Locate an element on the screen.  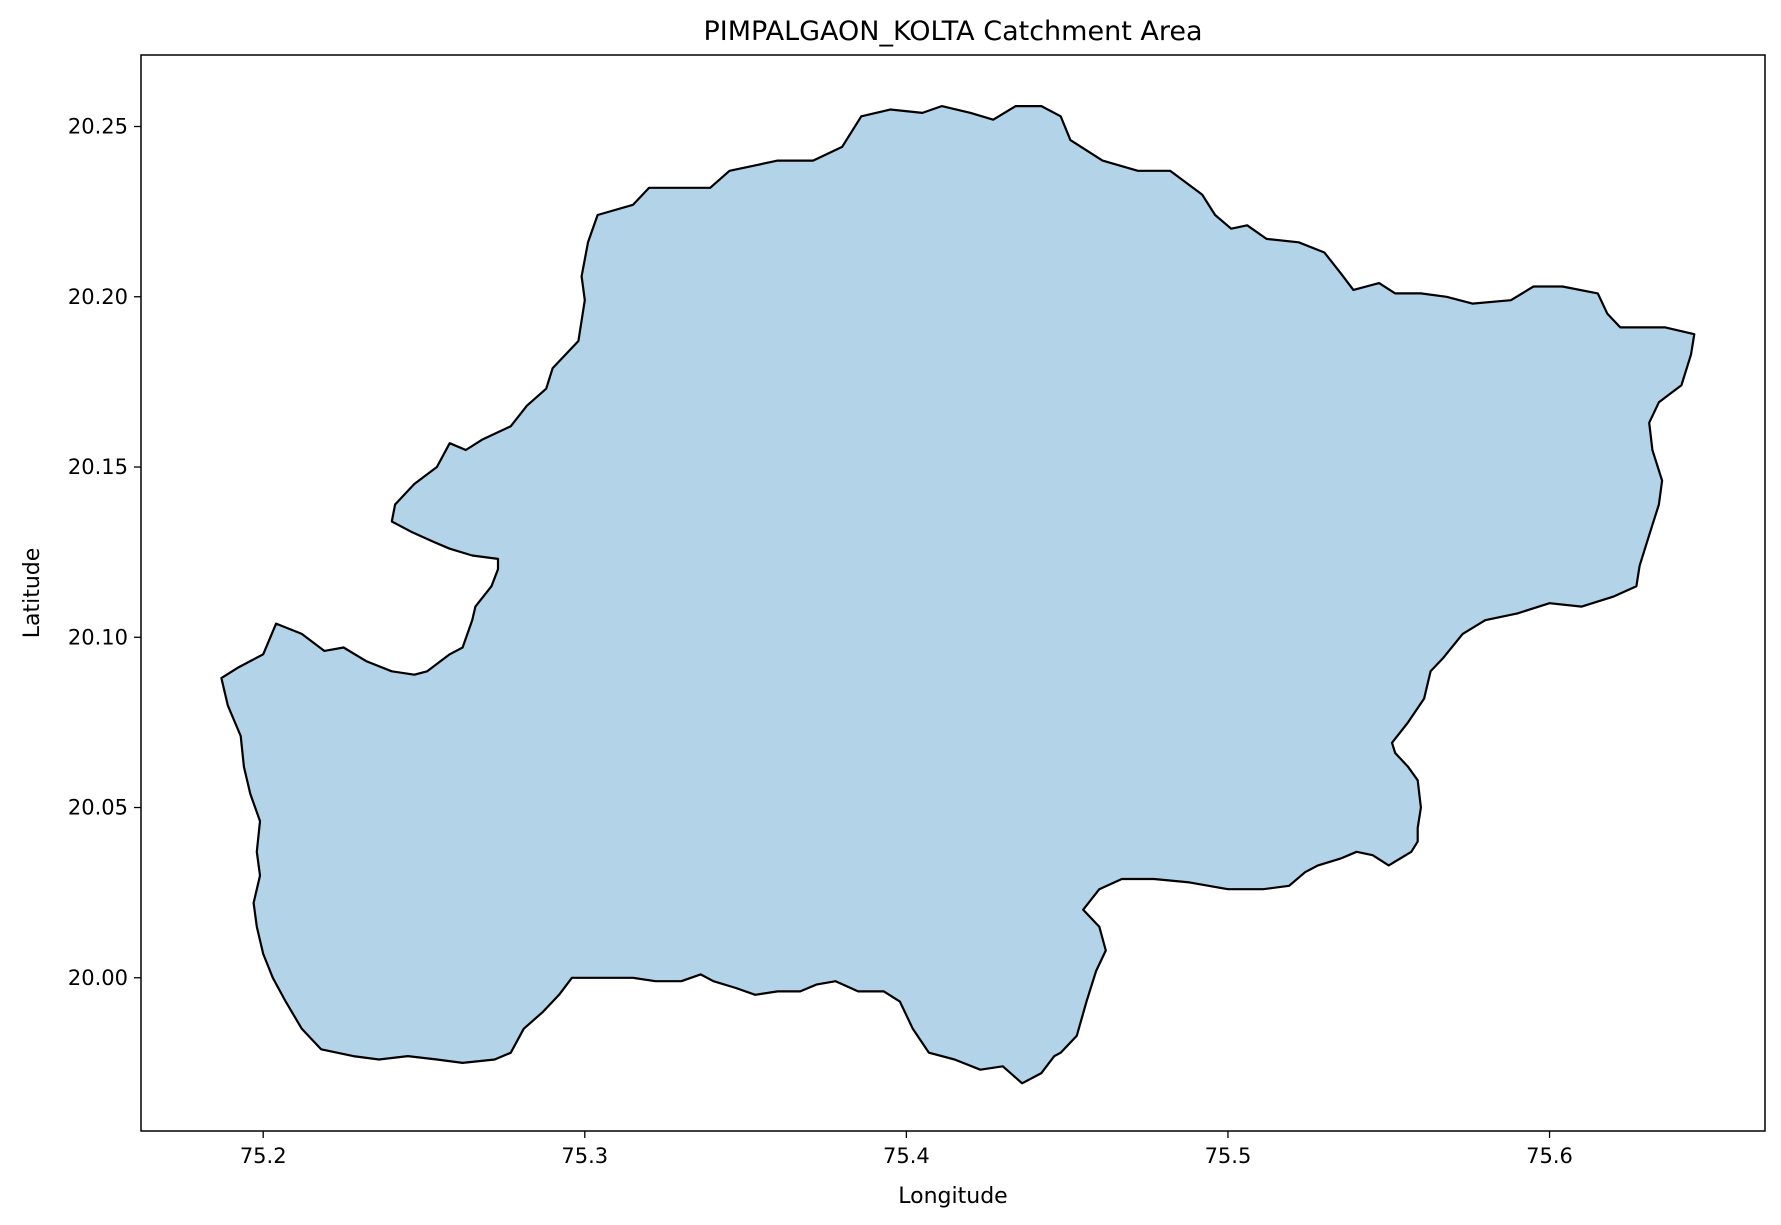
x-tick-label: 75.5 is located at coordinates (1228, 1156).